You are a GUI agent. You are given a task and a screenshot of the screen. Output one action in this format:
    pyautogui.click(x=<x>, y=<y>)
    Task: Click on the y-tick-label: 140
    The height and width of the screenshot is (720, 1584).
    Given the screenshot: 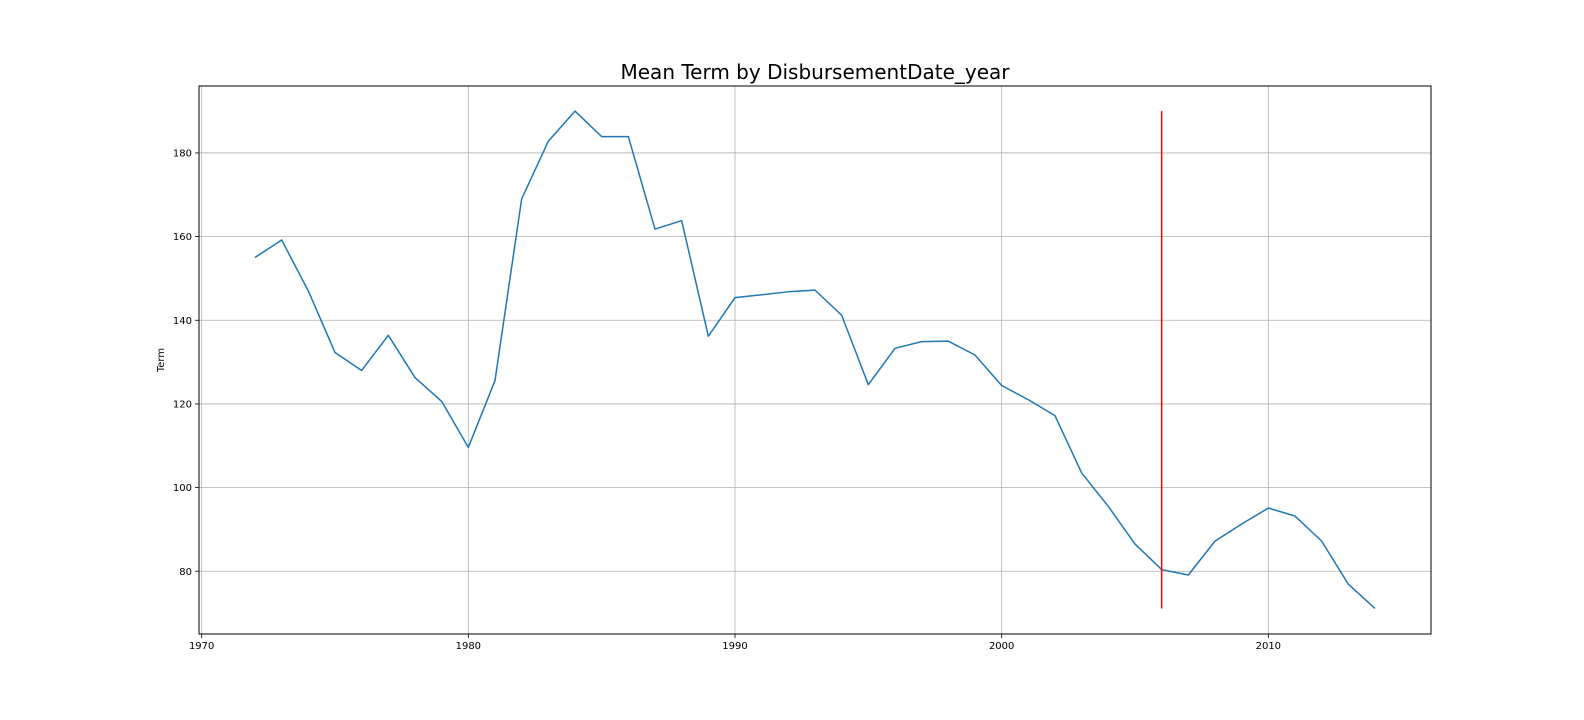 What is the action you would take?
    pyautogui.click(x=182, y=321)
    